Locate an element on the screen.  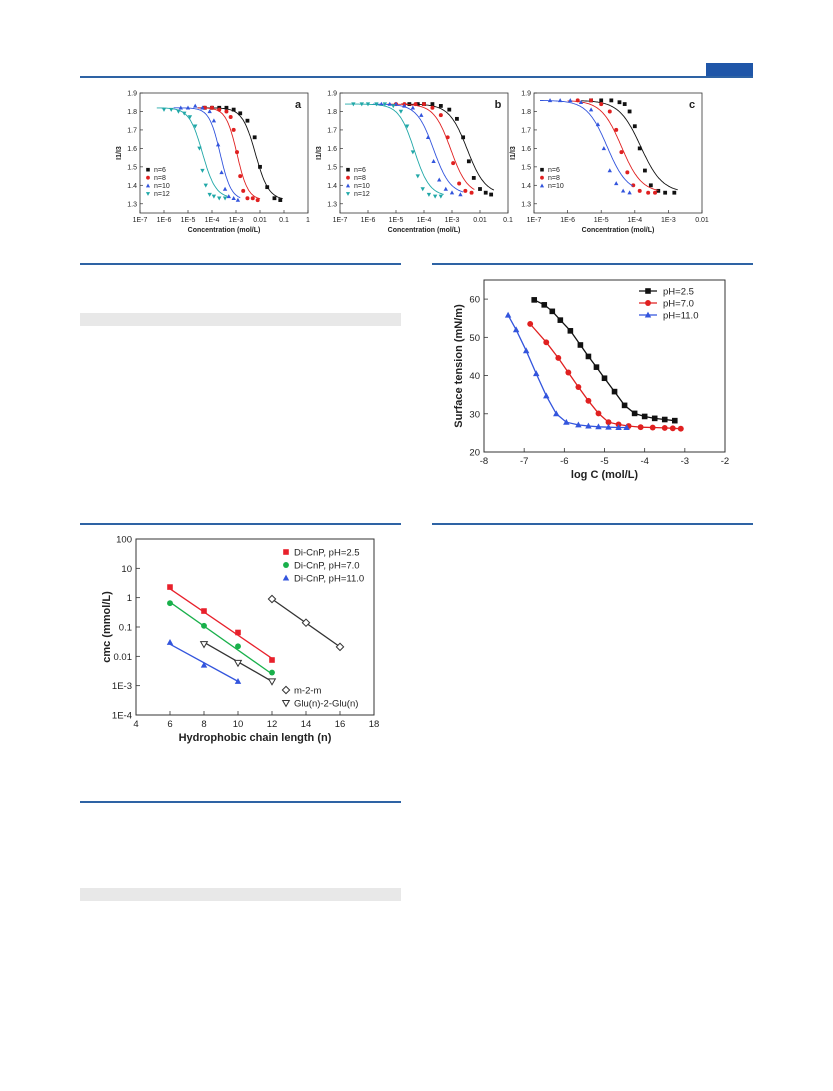
y-tick-label: 1.3 is located at coordinates (332, 204).